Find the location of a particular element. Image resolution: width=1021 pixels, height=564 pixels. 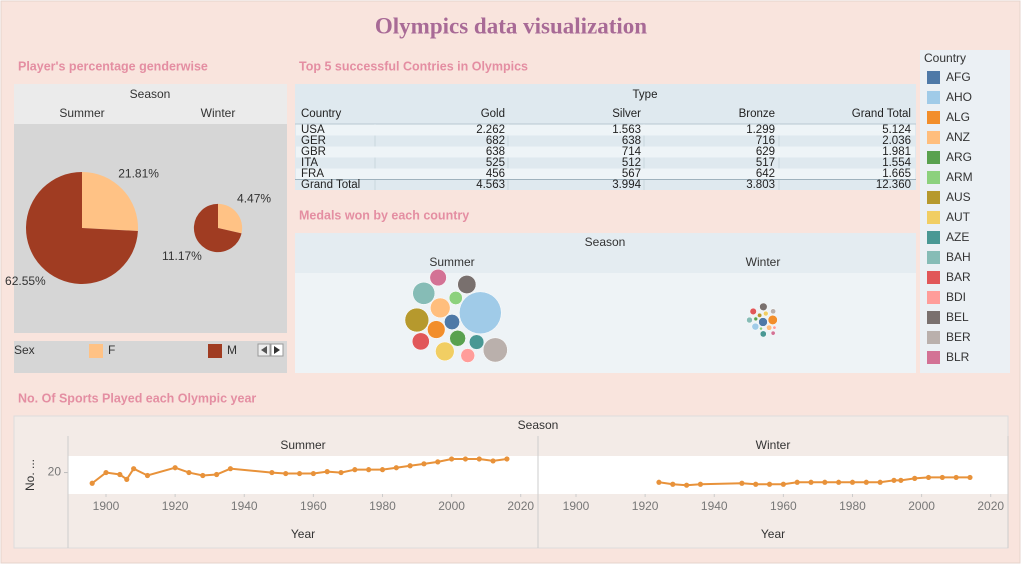

legend-label: BAR is located at coordinates (958, 277).